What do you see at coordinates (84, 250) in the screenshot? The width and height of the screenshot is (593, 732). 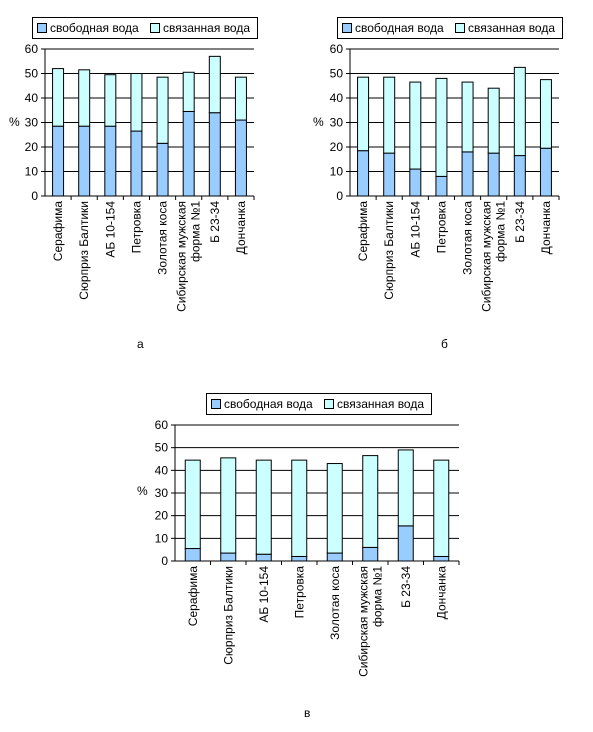 I see `chart-a-category-label: Сюрприз Балтики` at bounding box center [84, 250].